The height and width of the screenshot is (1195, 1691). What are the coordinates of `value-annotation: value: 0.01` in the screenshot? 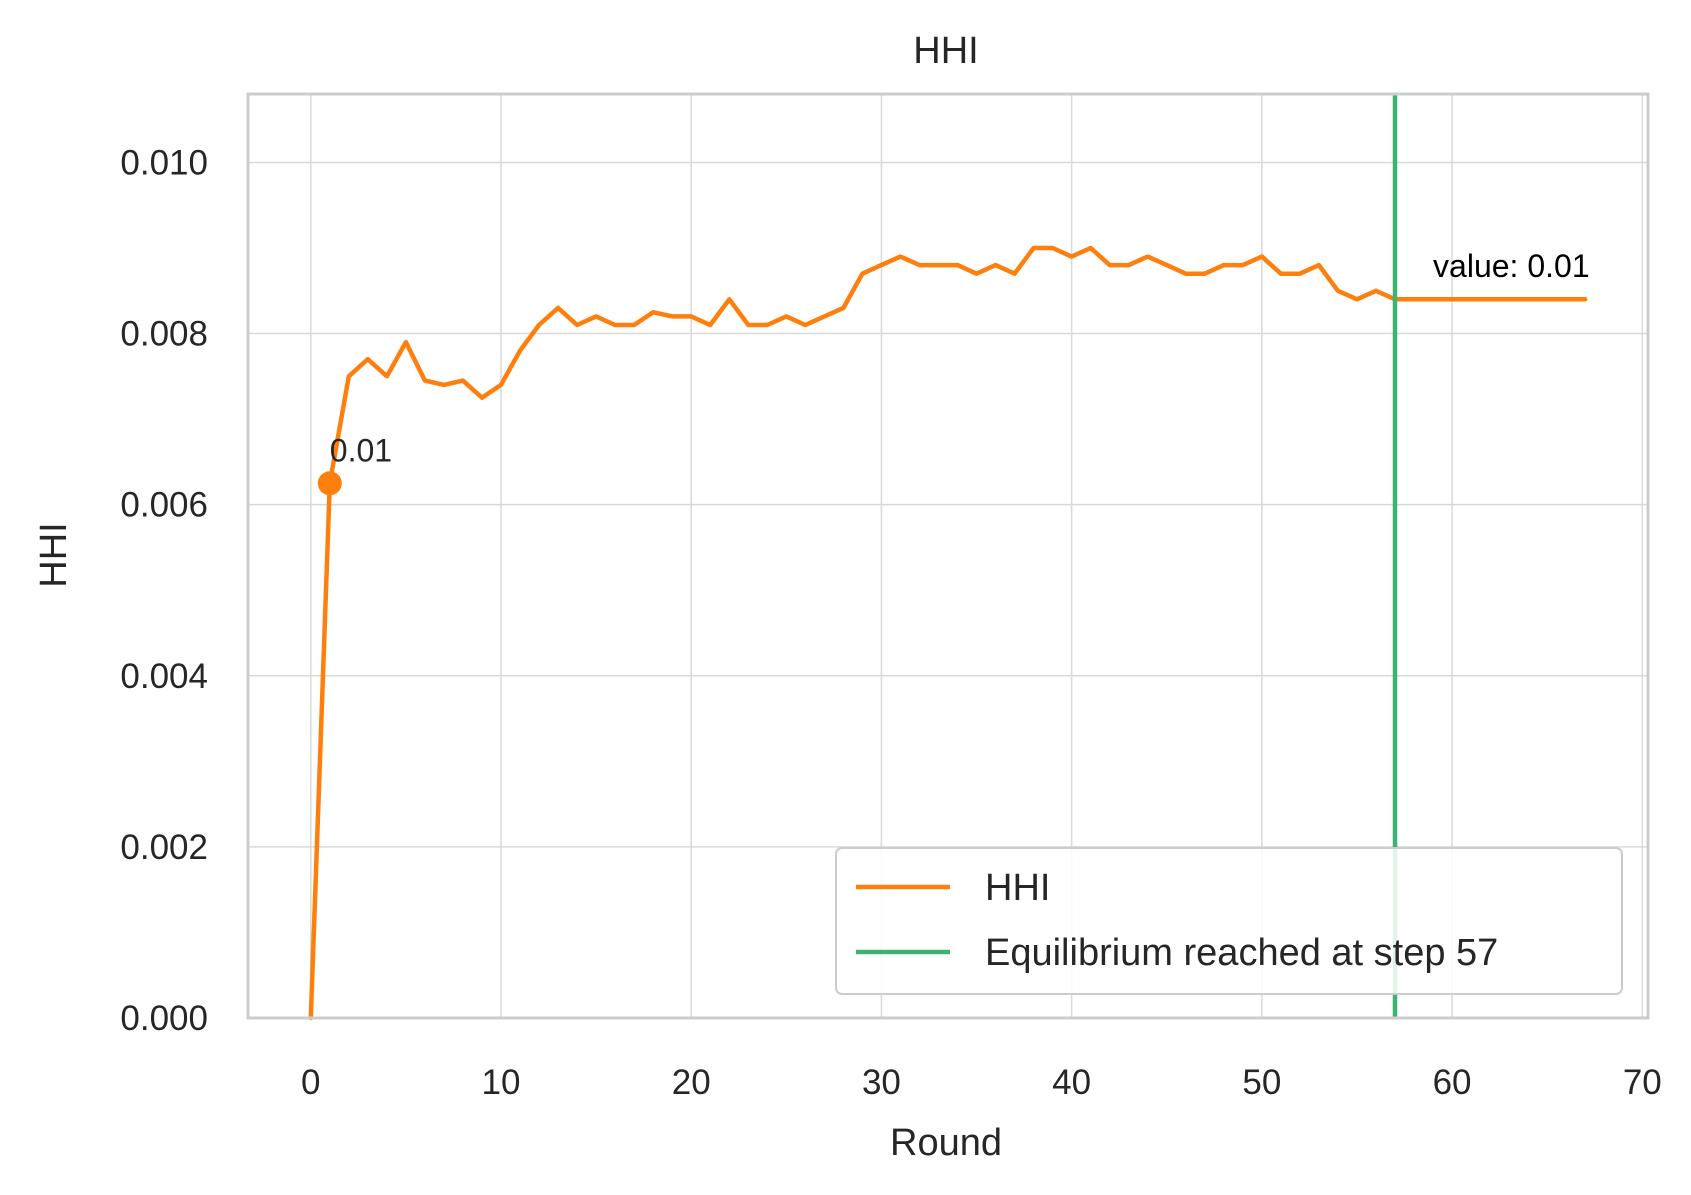 It's located at (1511, 266).